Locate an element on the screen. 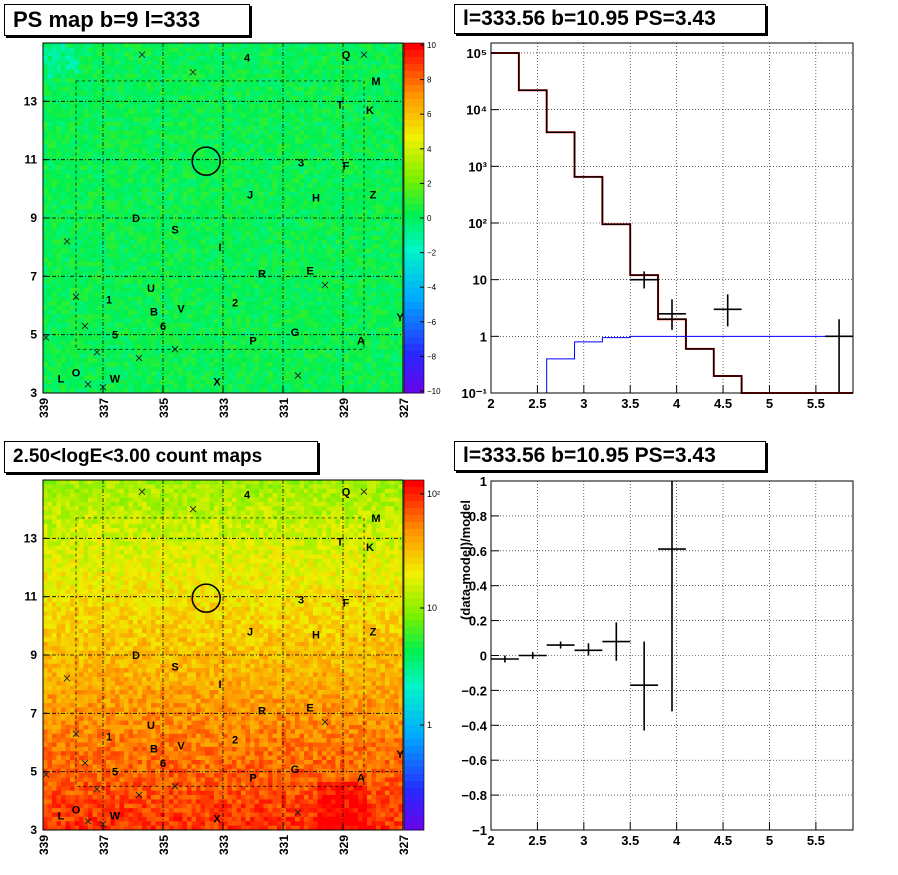  ps-map-x-tick: 335 is located at coordinates (164, 408).